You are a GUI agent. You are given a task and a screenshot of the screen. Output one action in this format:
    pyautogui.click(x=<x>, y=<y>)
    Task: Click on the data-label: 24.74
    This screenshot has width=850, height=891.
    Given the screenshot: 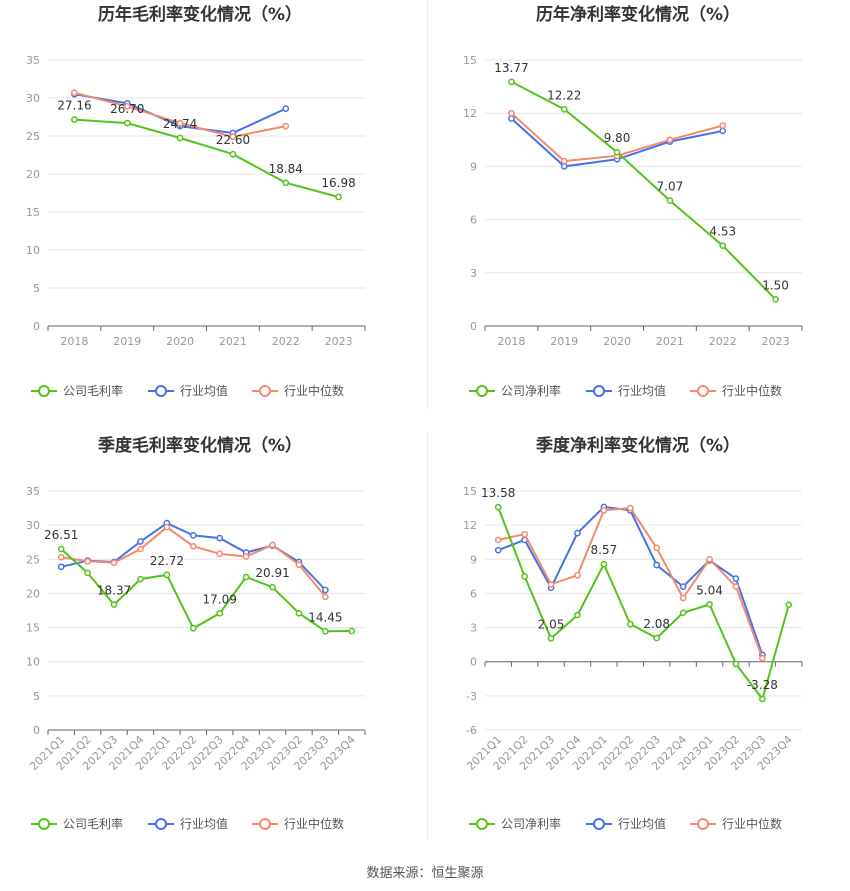 What is the action you would take?
    pyautogui.click(x=180, y=124)
    